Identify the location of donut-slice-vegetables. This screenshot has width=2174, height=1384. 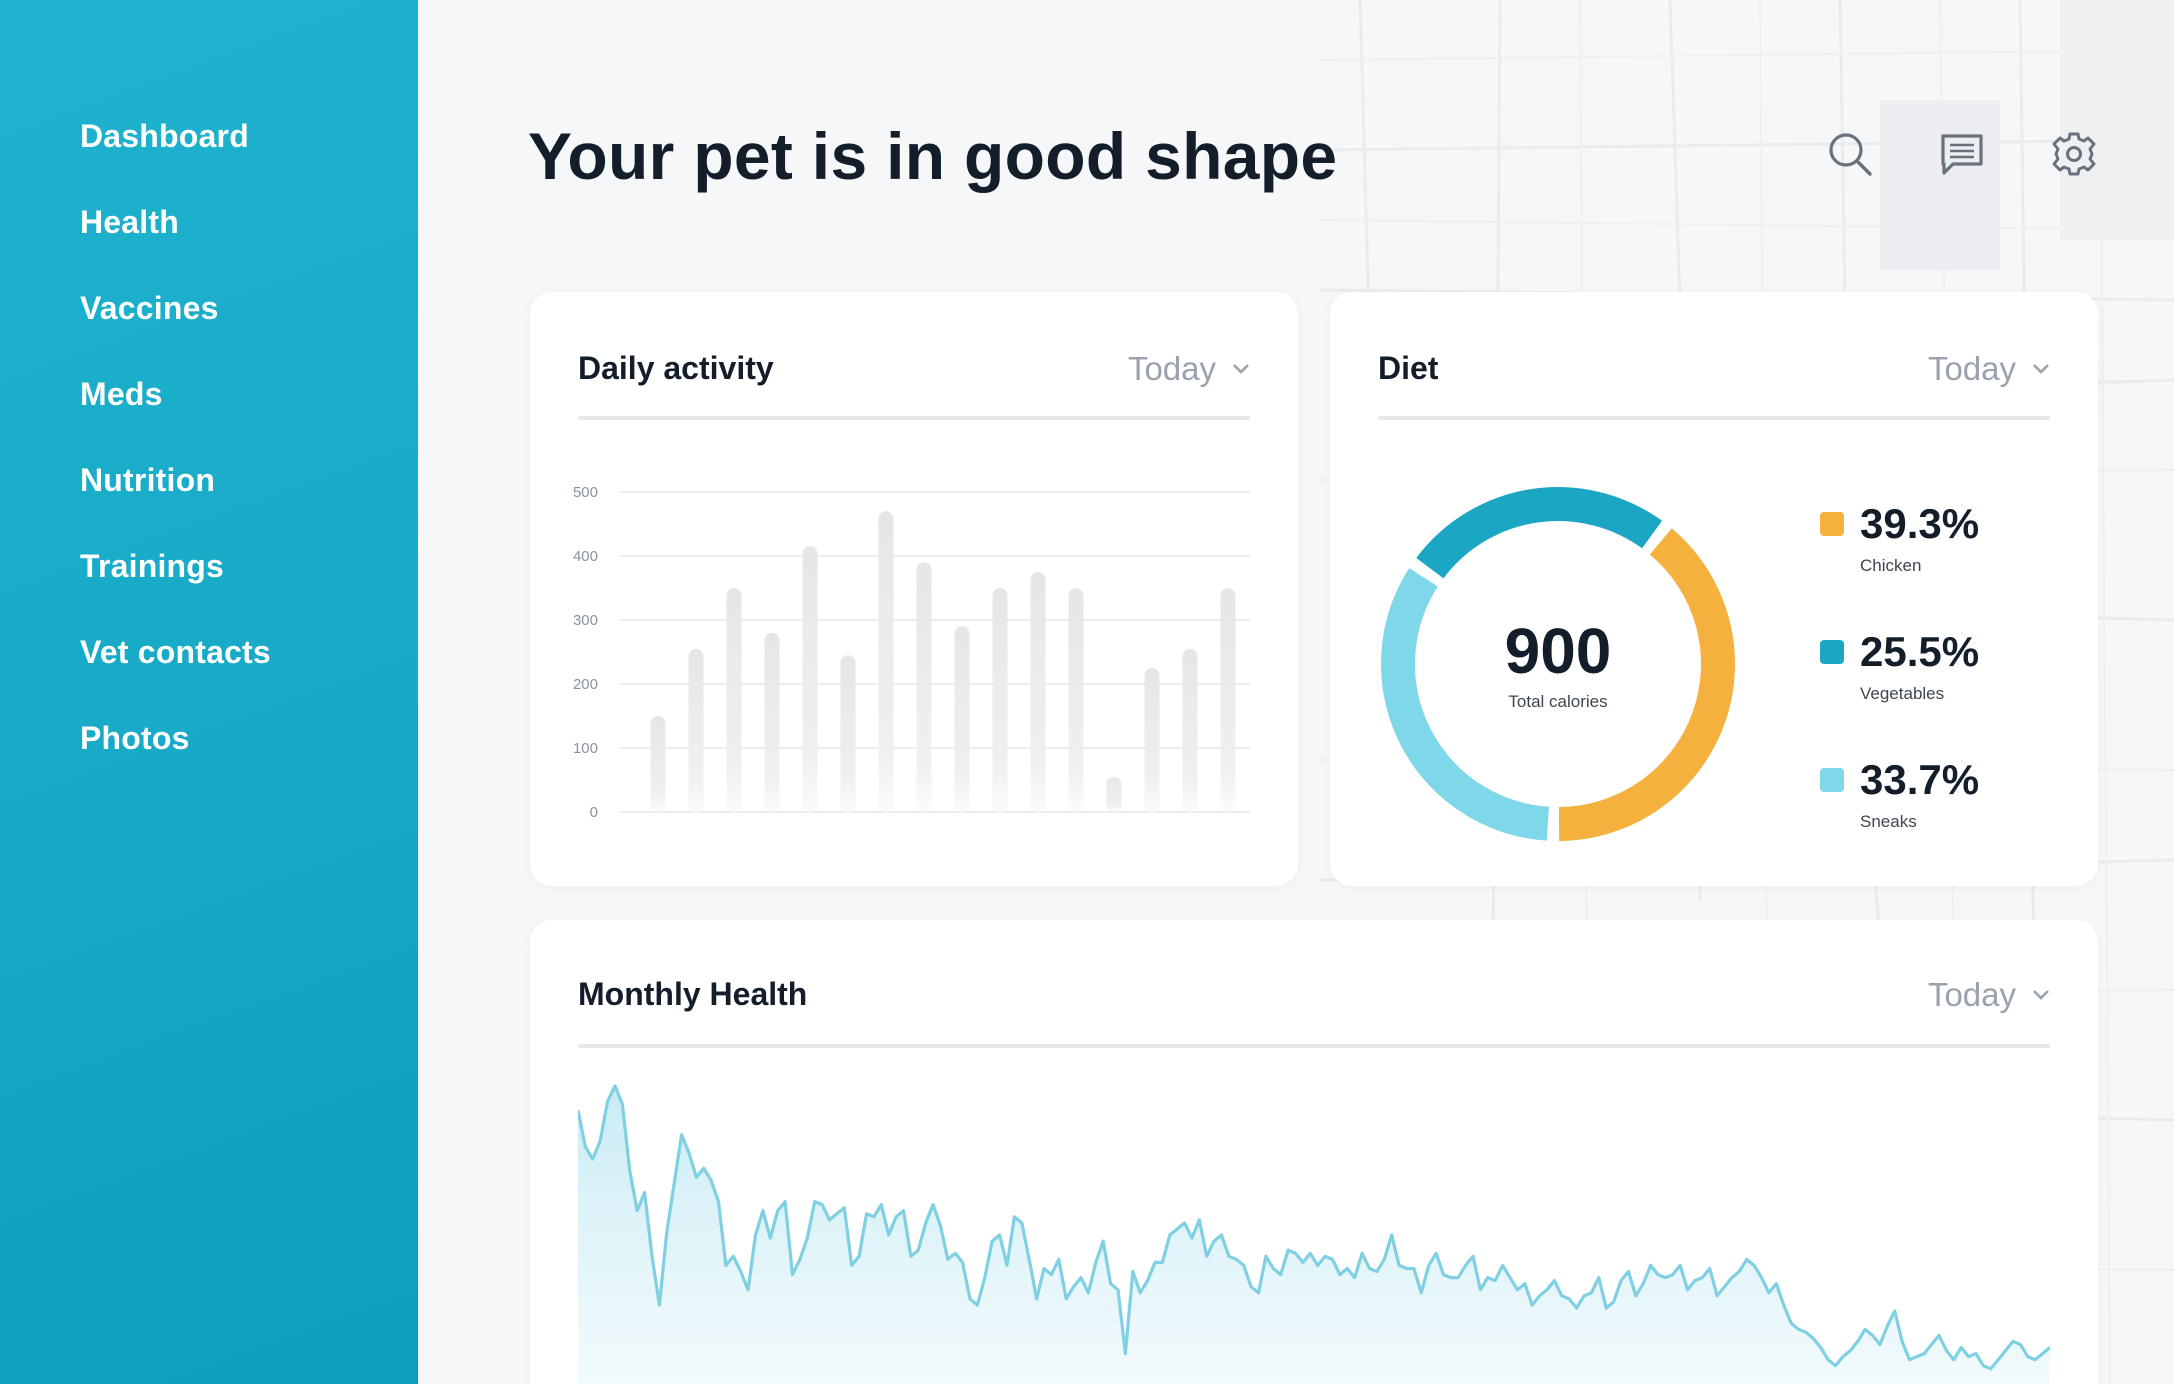
(1539, 533).